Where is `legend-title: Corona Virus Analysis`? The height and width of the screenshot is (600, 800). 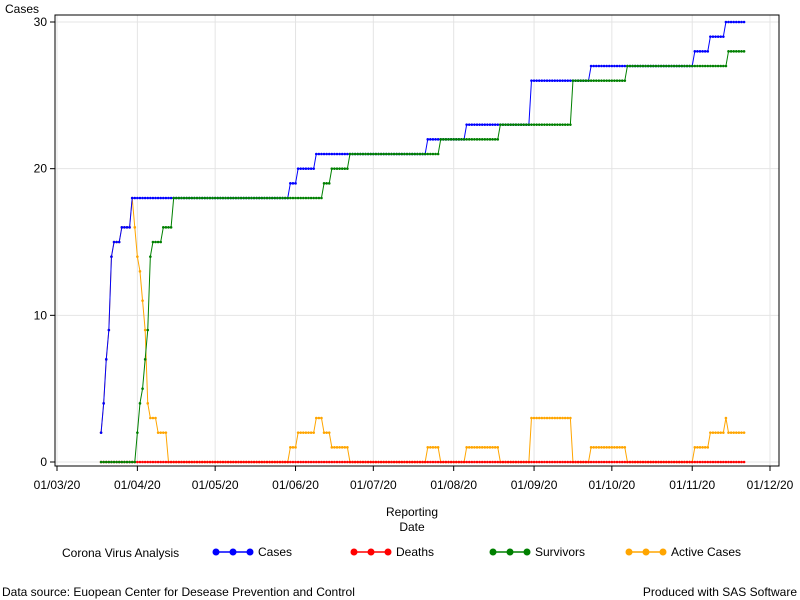 legend-title: Corona Virus Analysis is located at coordinates (120, 553).